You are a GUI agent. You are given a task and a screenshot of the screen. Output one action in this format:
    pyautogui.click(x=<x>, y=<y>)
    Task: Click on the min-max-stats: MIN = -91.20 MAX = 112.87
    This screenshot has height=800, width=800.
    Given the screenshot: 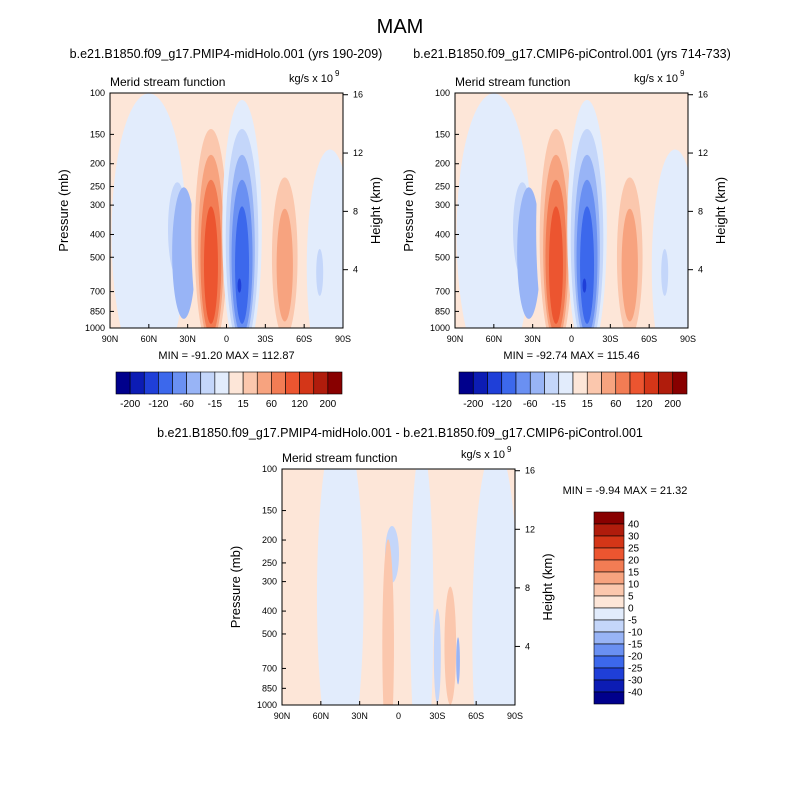 What is the action you would take?
    pyautogui.click(x=226, y=356)
    